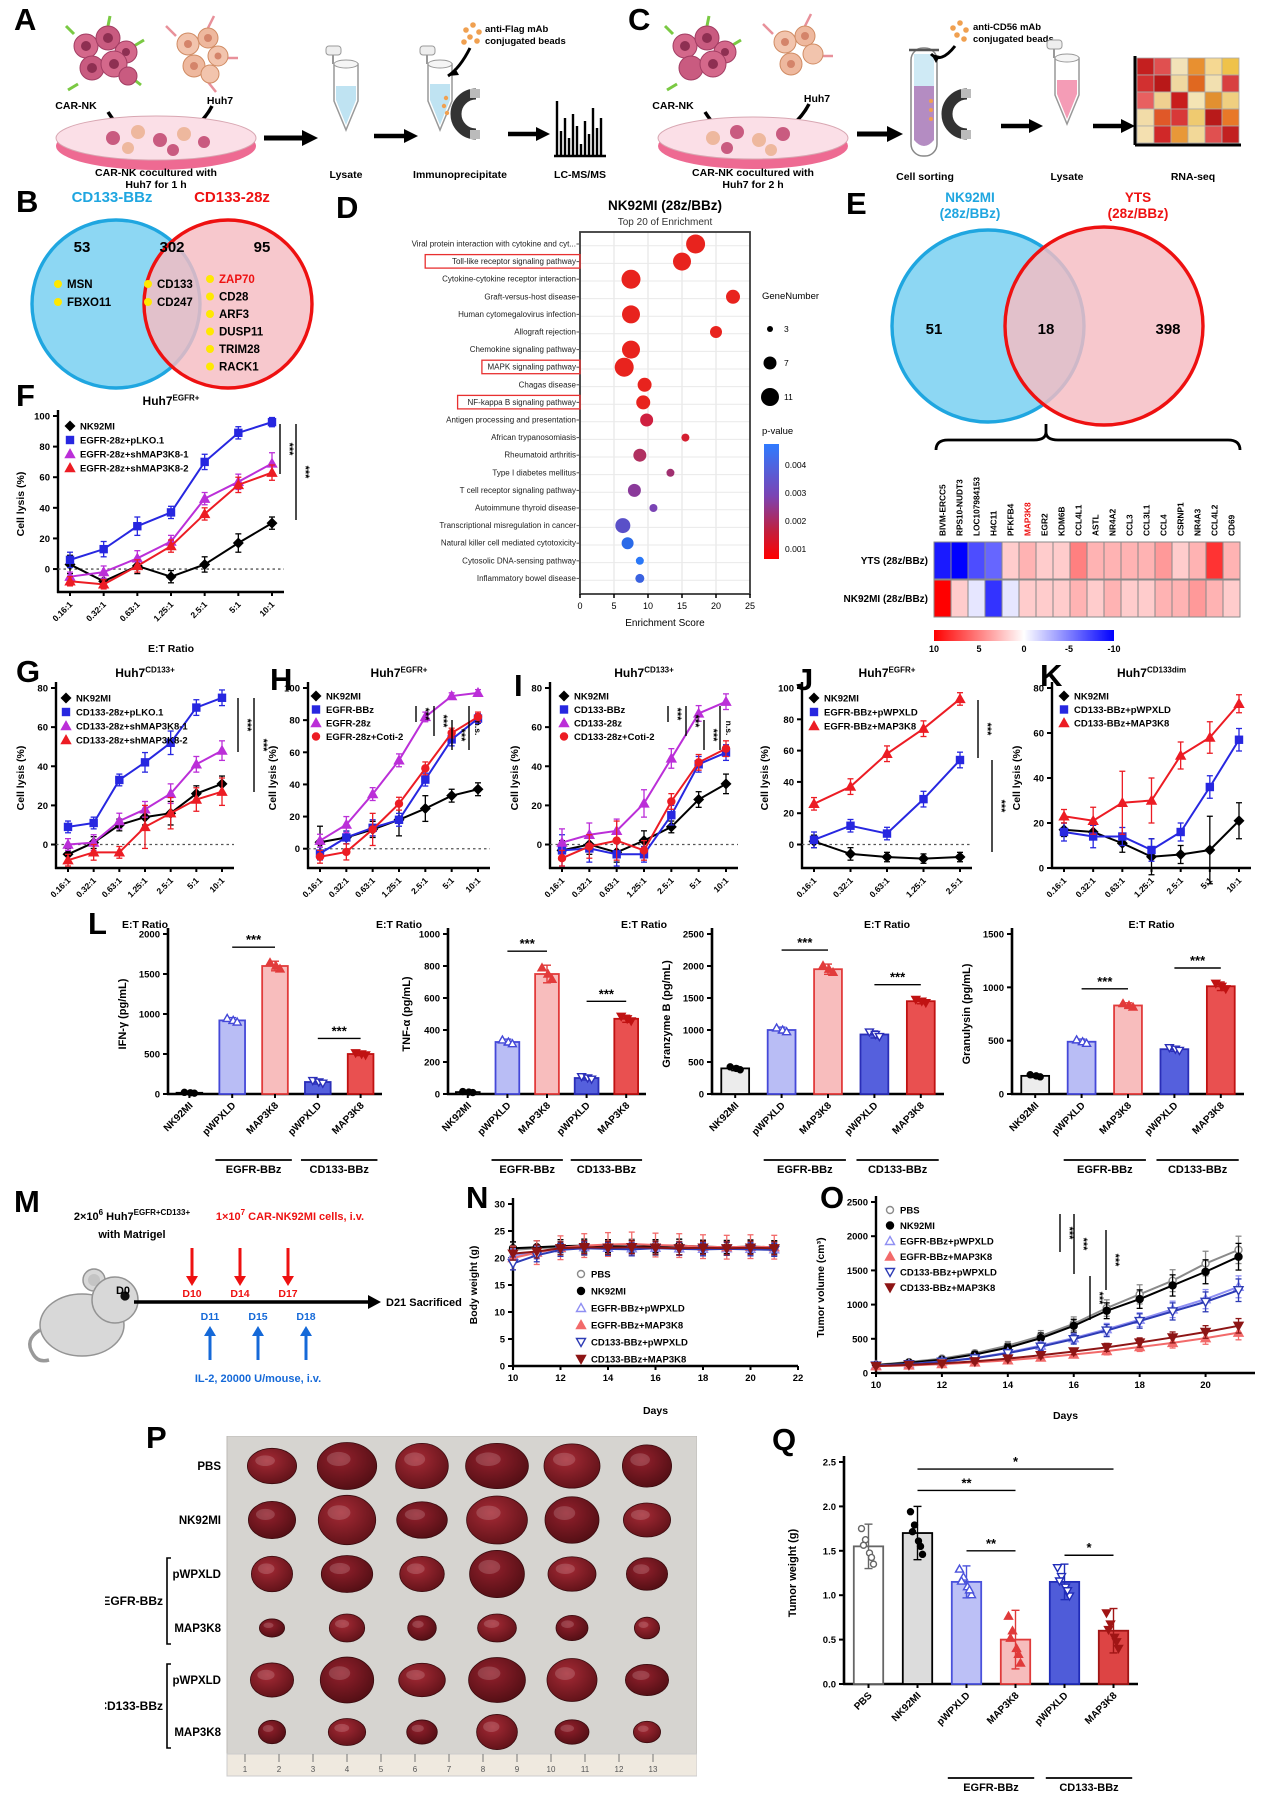 This screenshot has width=1269, height=1806. What do you see at coordinates (665, 222) in the screenshot?
I see `svg-text: Top 20 of Enrichment` at bounding box center [665, 222].